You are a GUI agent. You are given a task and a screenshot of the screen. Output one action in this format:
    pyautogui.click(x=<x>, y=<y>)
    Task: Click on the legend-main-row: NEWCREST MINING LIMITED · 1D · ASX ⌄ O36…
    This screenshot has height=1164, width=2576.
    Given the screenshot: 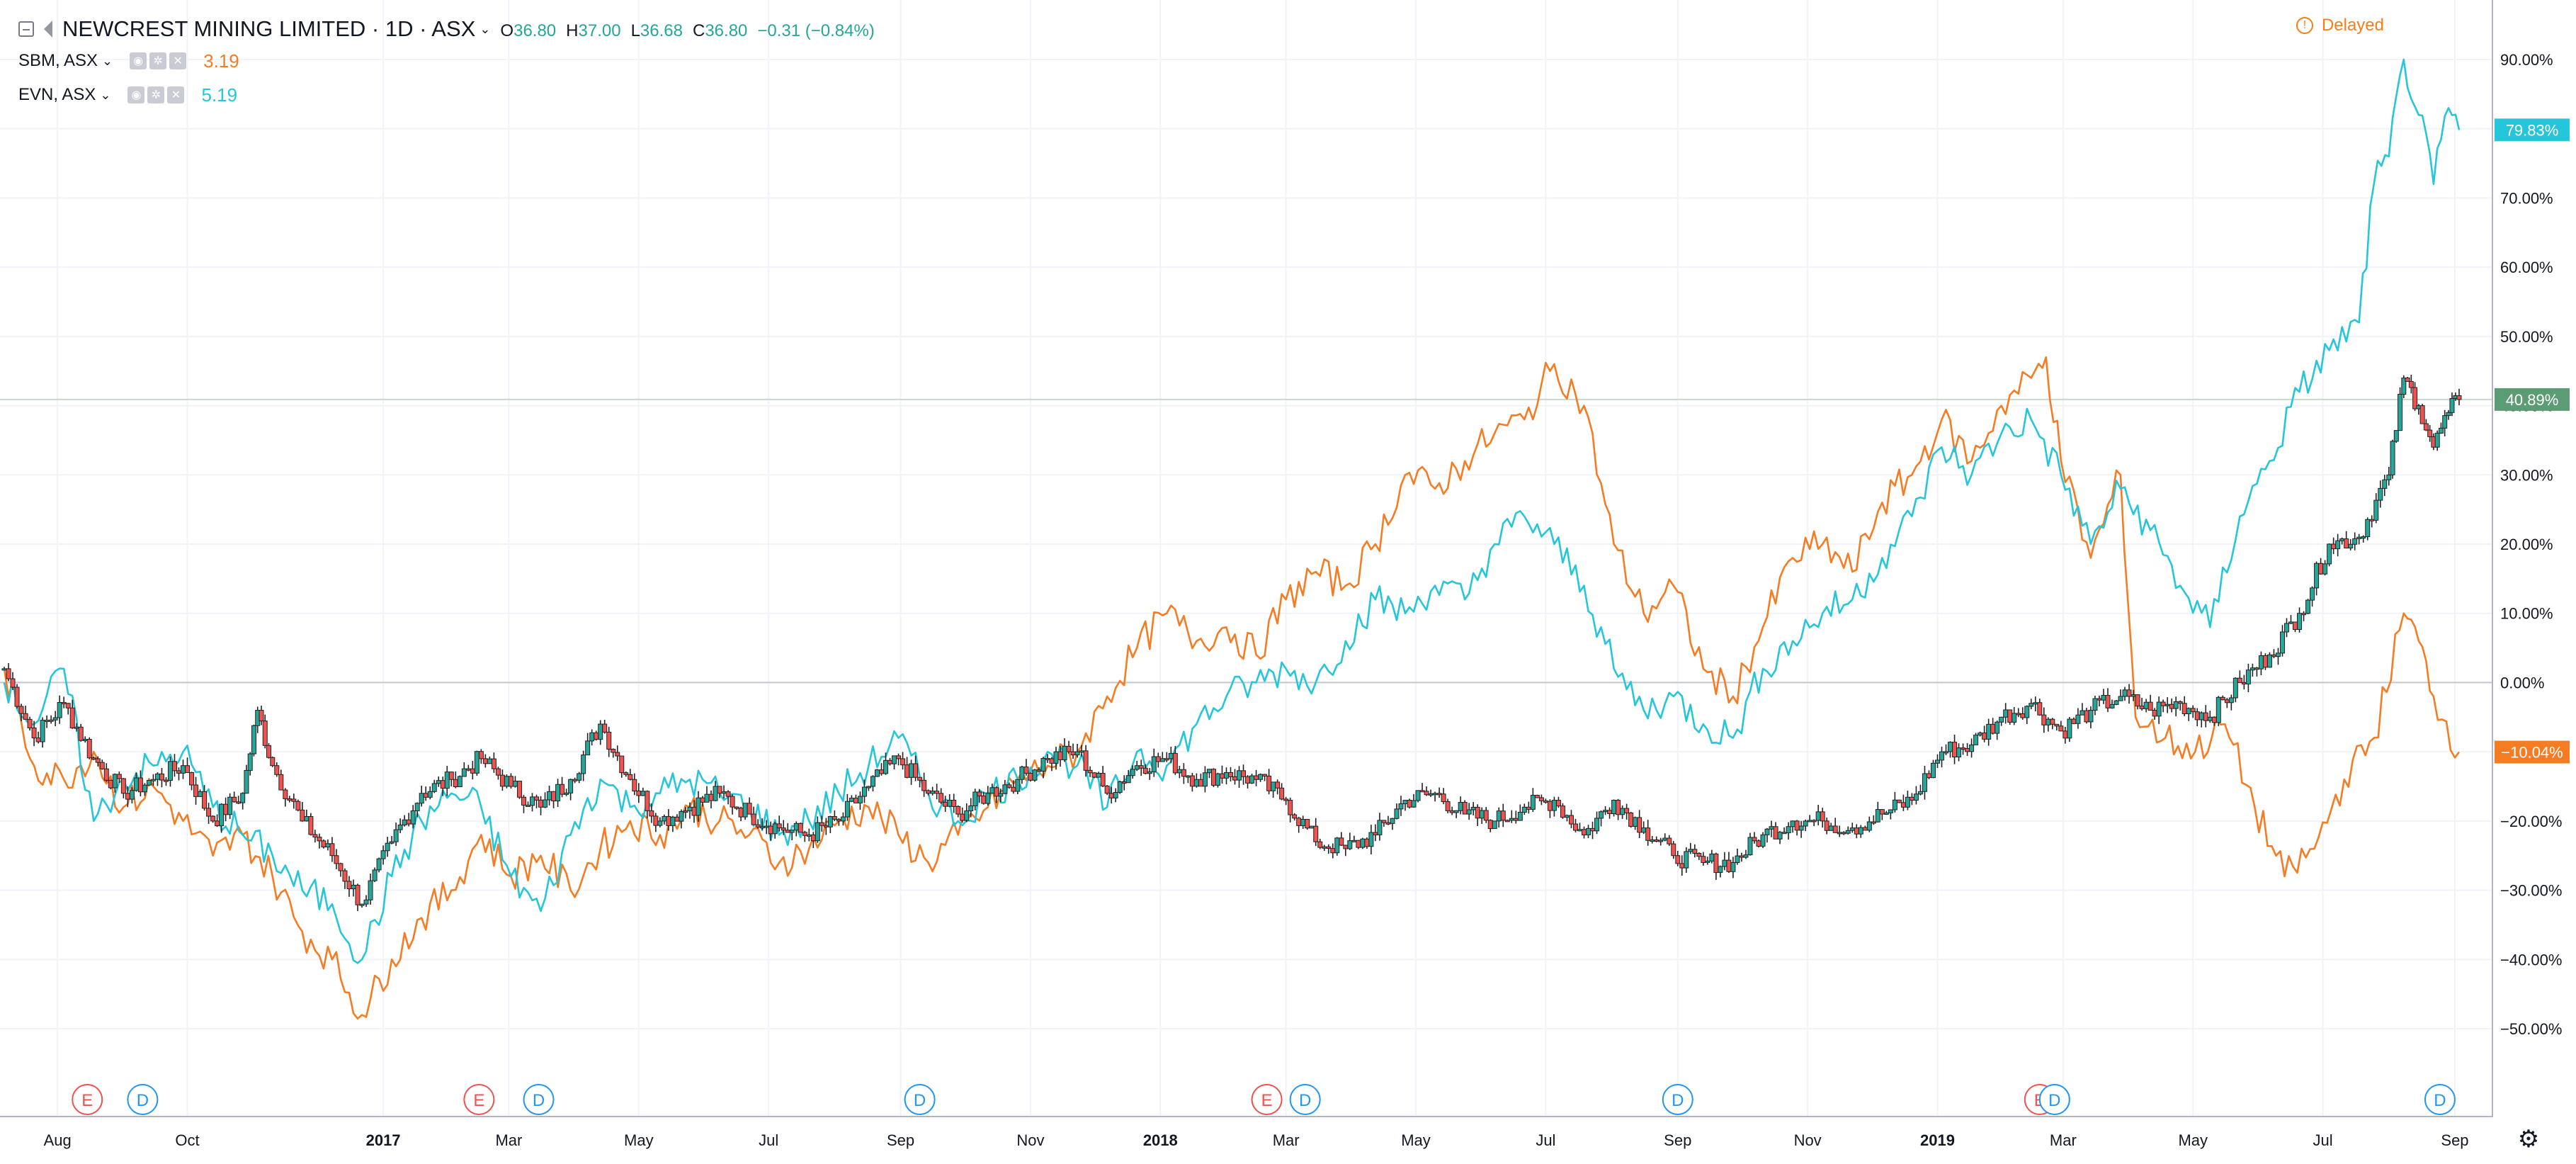 What is the action you would take?
    pyautogui.click(x=446, y=29)
    